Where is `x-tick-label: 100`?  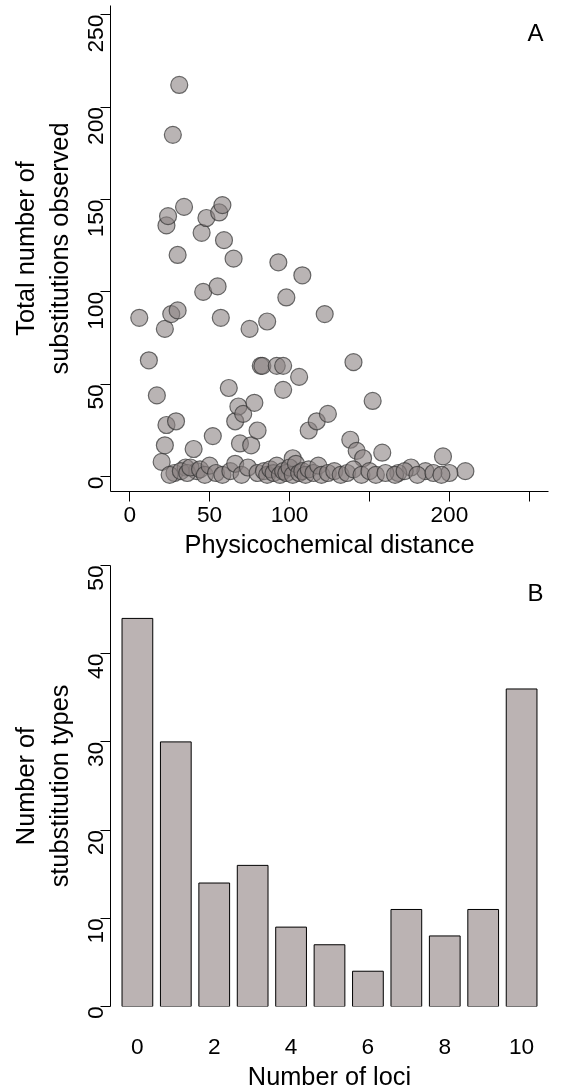
x-tick-label: 100 is located at coordinates (289, 513).